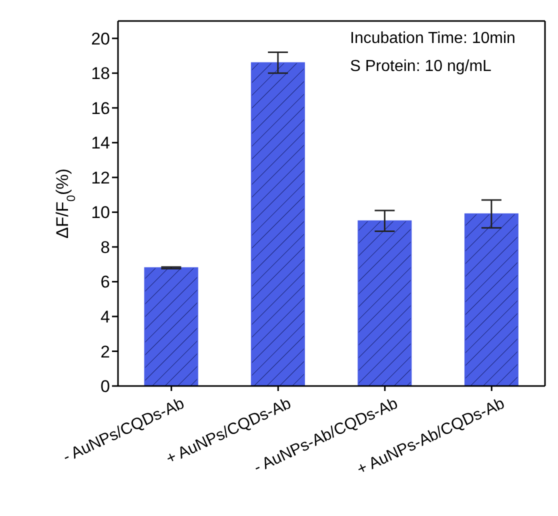 This screenshot has width=558, height=516. What do you see at coordinates (100, 38) in the screenshot?
I see `y-tick-label: 20` at bounding box center [100, 38].